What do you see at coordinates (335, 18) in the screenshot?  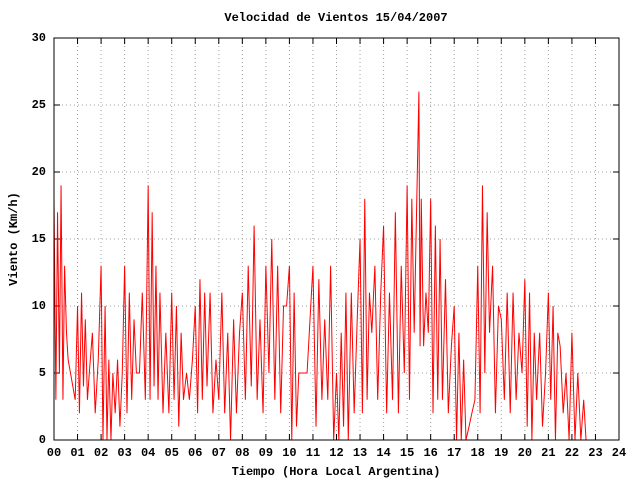 I see `chart-title: Velocidad de Vientos 15/04/2007` at bounding box center [335, 18].